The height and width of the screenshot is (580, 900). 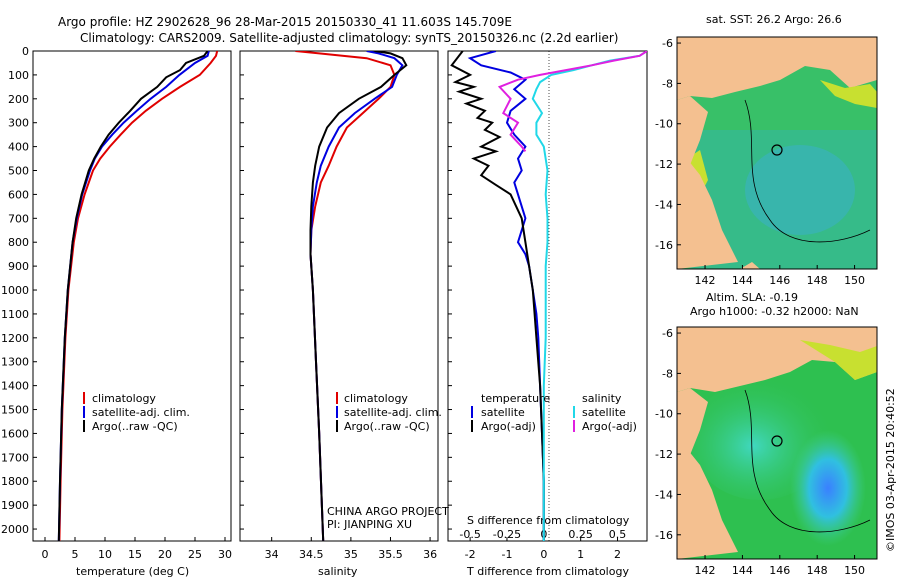 What do you see at coordinates (15, 386) in the screenshot?
I see `depth-tick-label: 1400` at bounding box center [15, 386].